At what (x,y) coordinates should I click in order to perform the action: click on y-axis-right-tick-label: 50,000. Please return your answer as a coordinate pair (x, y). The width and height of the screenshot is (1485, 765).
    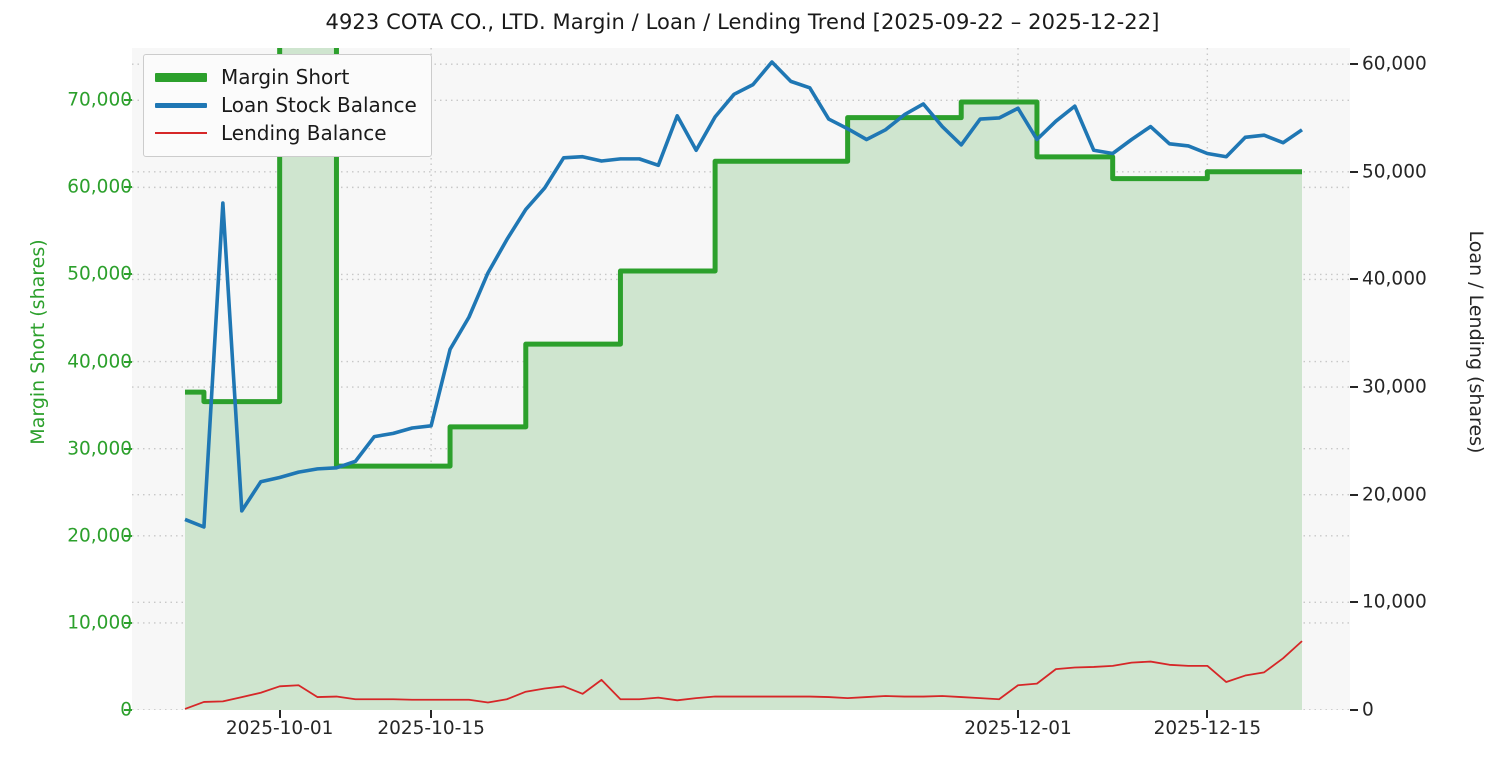
    Looking at the image, I should click on (1394, 172).